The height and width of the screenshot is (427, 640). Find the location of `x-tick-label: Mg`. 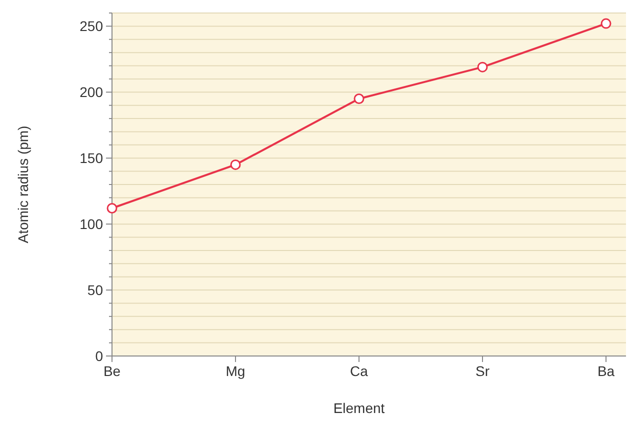

x-tick-label: Mg is located at coordinates (236, 371).